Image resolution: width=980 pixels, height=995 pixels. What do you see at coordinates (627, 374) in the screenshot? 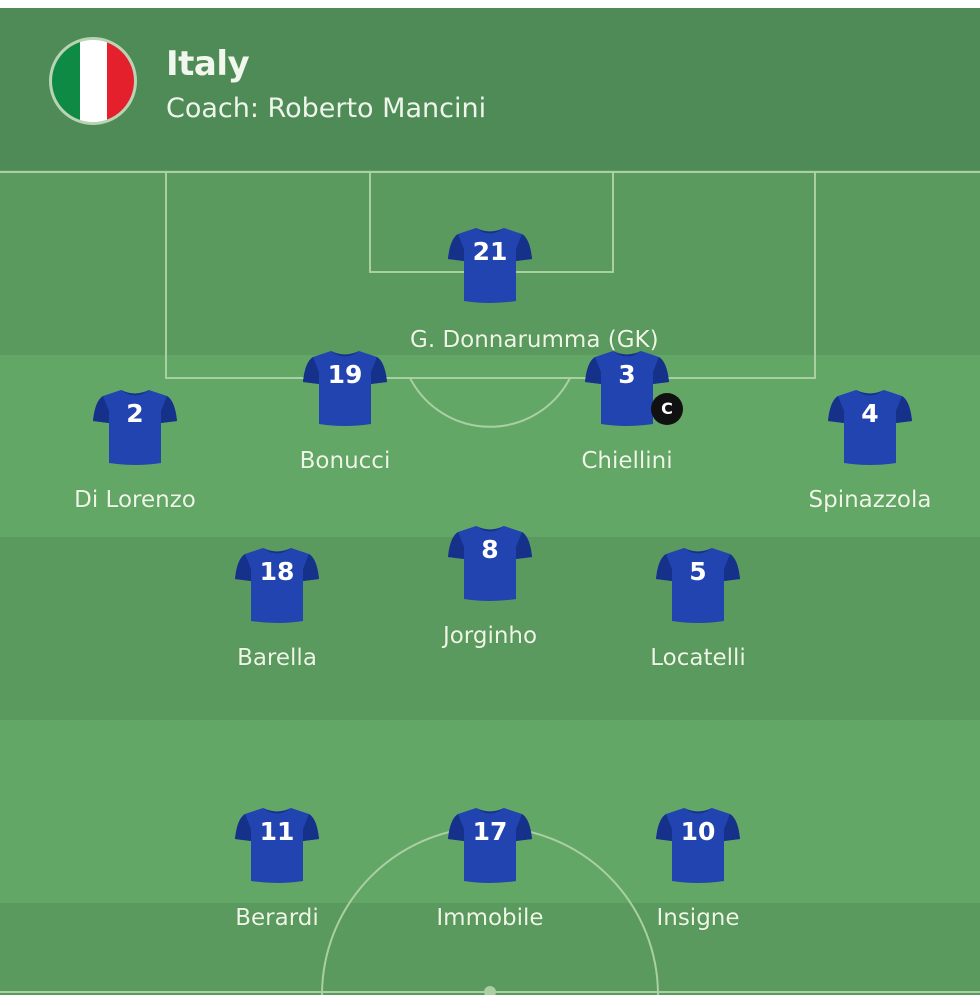
I see `shirt-number: 3` at bounding box center [627, 374].